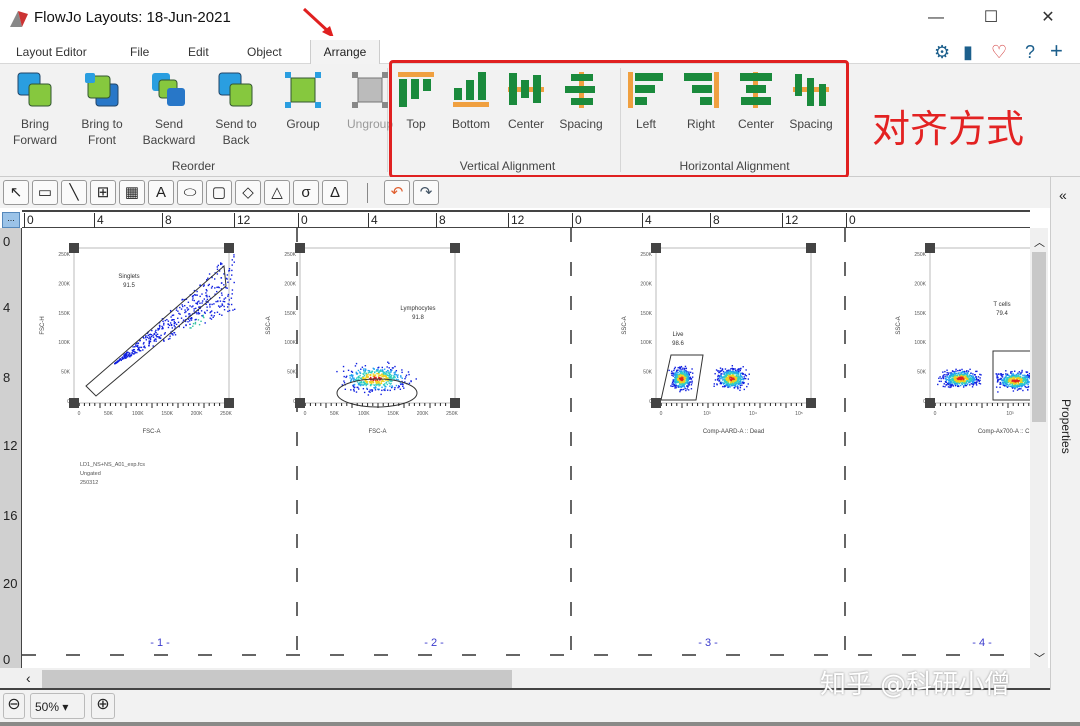 This screenshot has height=726, width=1080. I want to click on horizontal-scrollbar: ‹, so click(525, 679).